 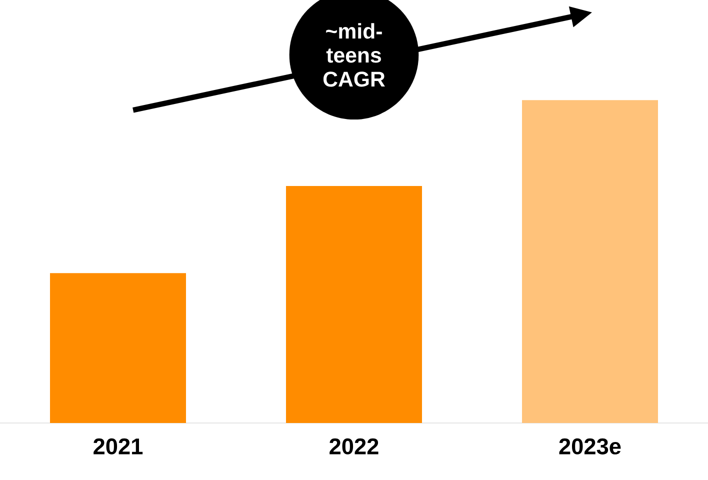 What do you see at coordinates (354, 446) in the screenshot?
I see `x-tick-label: 2022` at bounding box center [354, 446].